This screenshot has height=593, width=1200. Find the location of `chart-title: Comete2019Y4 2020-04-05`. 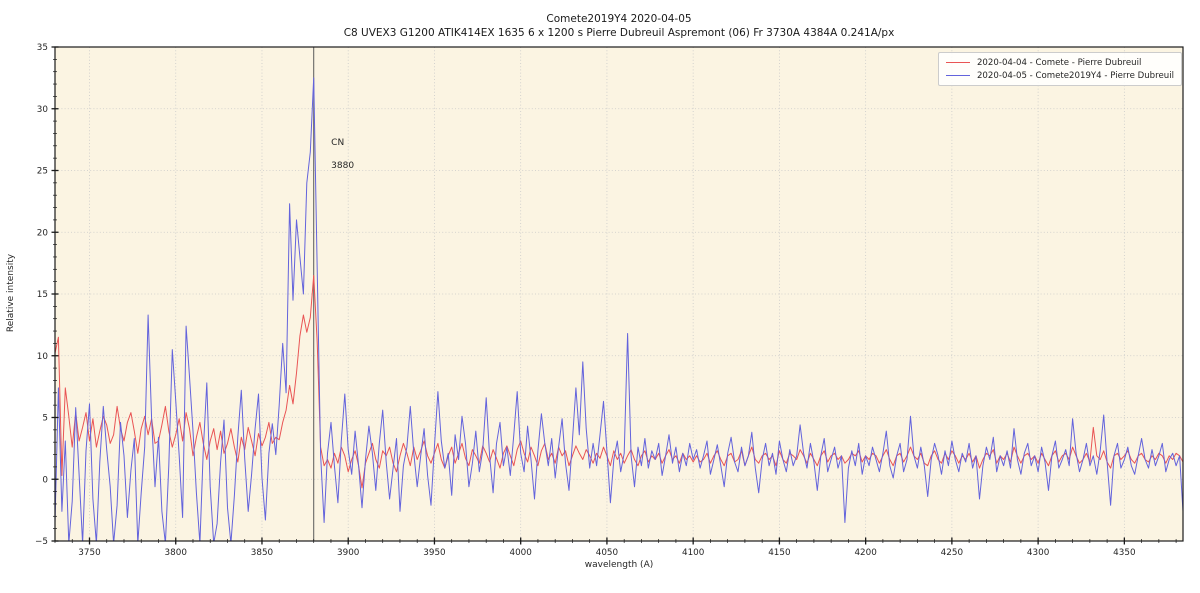

chart-title: Comete2019Y4 2020-04-05 is located at coordinates (619, 19).